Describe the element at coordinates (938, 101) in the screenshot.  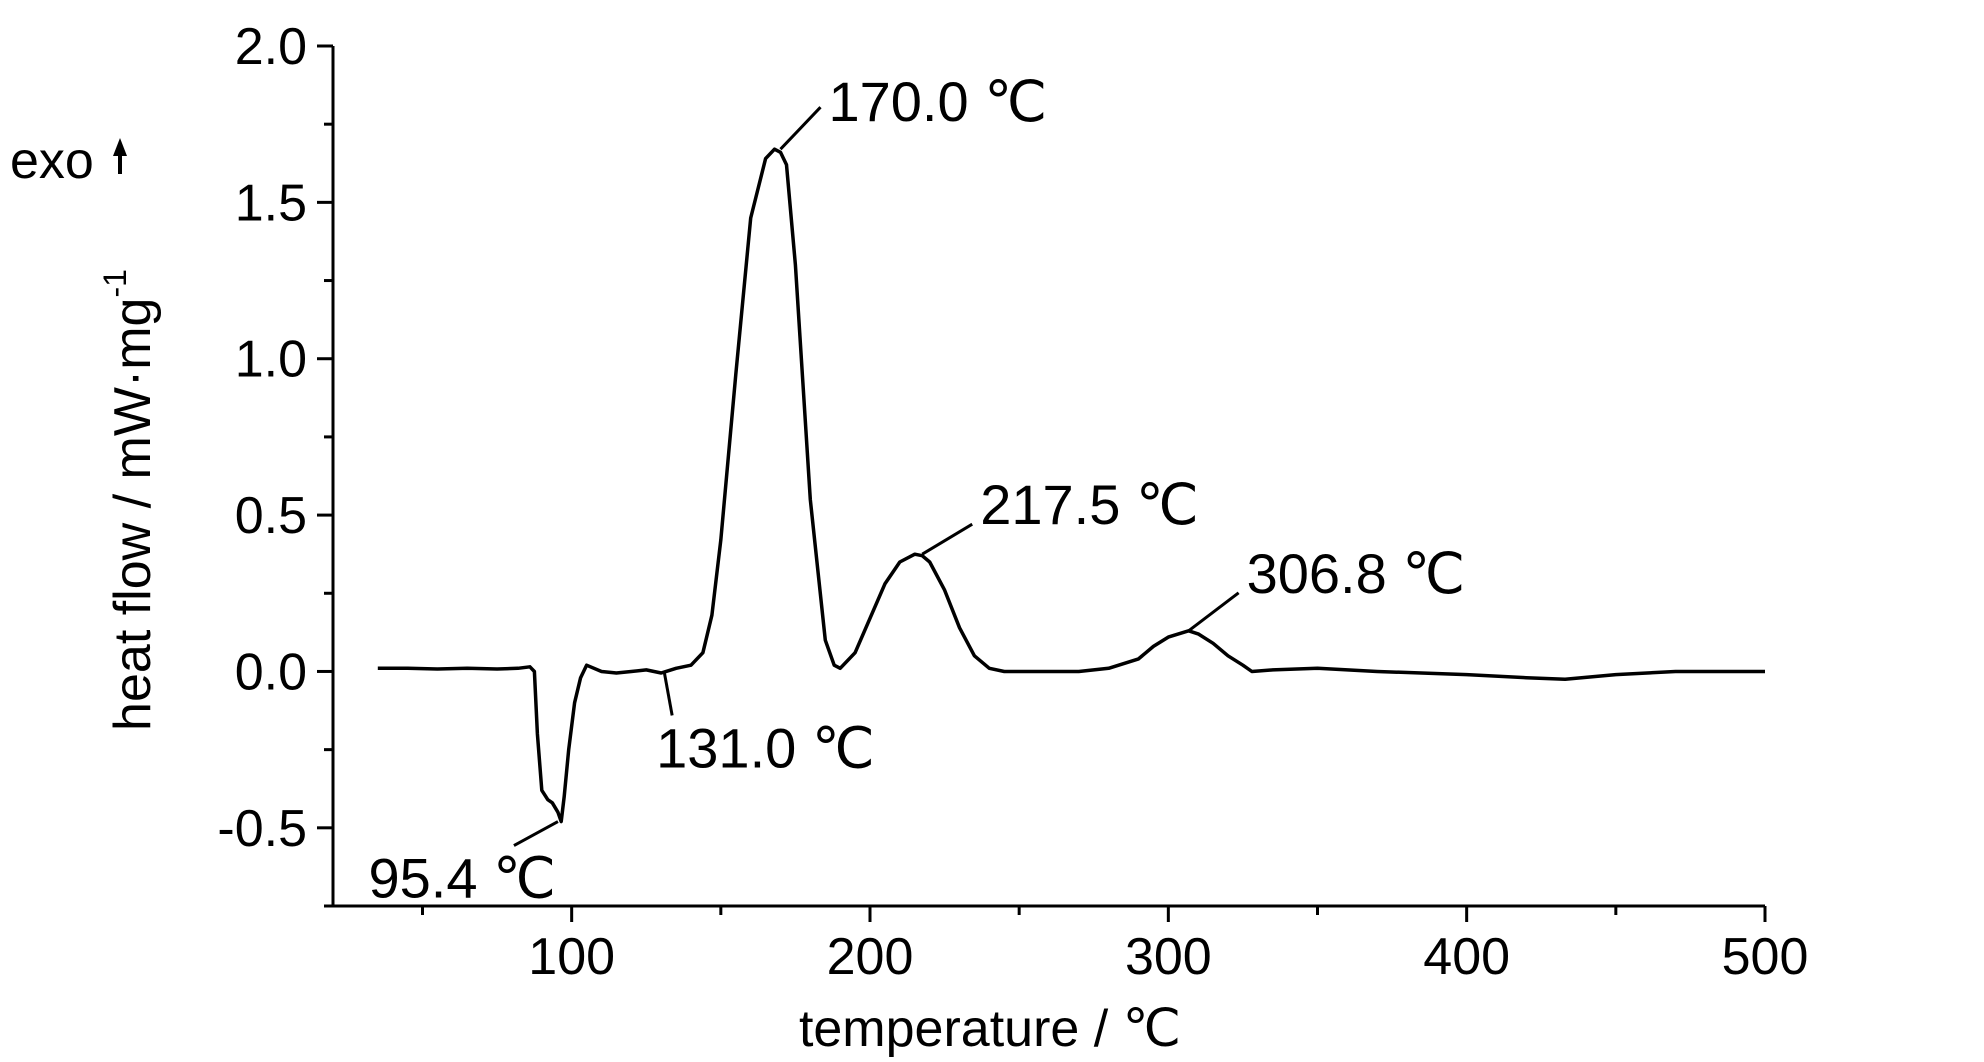
I see `annotation-label: 170.0 ℃` at that location.